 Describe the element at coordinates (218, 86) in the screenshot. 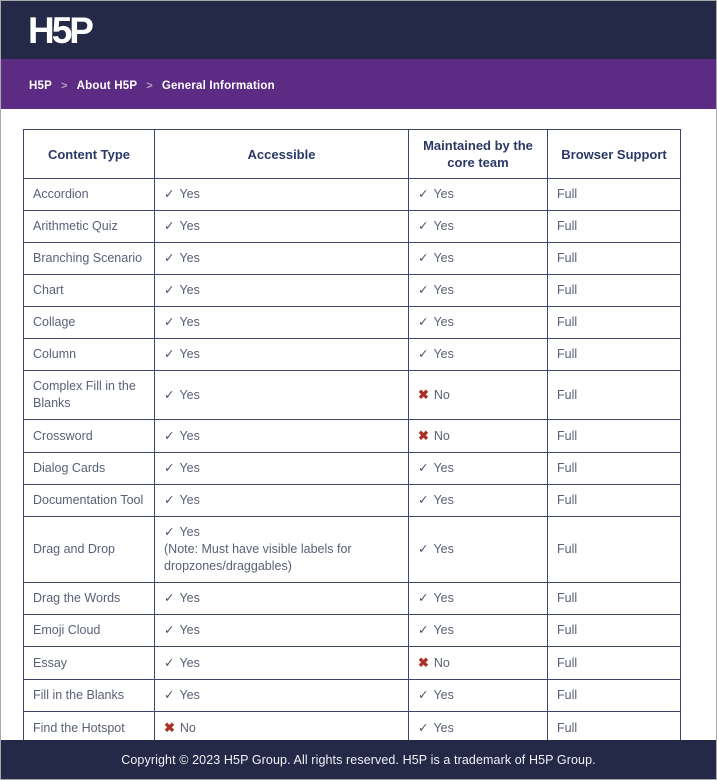

I see `breadcrumb-item-general-information: General Information` at that location.